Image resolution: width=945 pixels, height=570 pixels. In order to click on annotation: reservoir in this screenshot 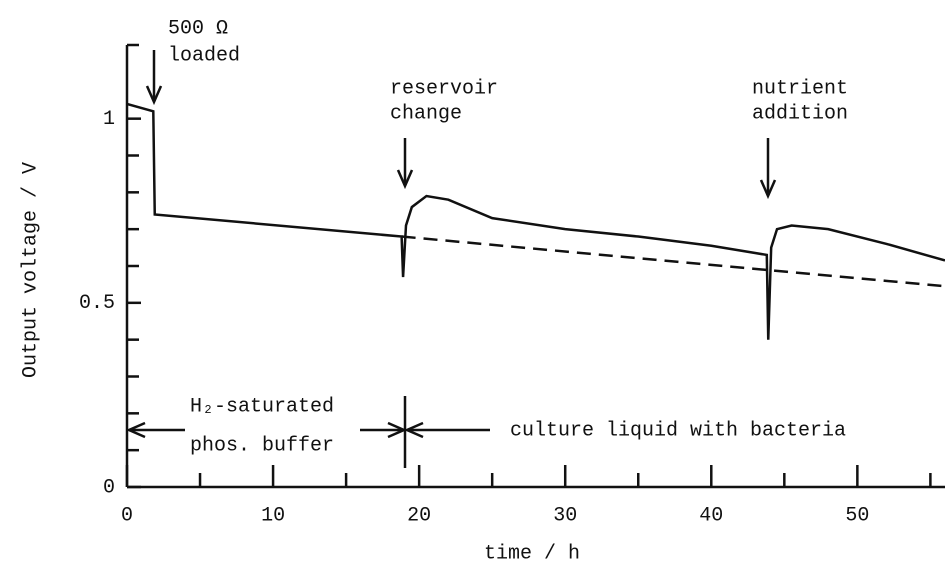, I will do `click(444, 88)`.